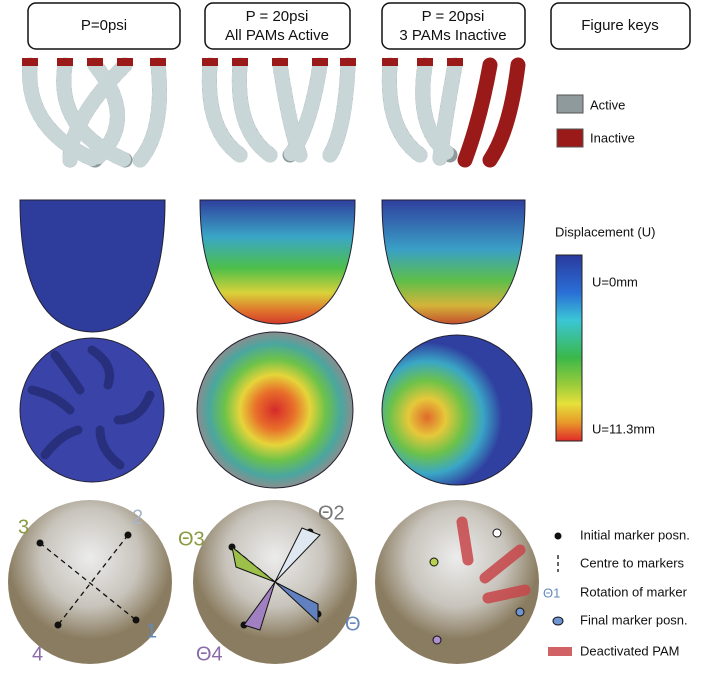 This screenshot has width=720, height=674. What do you see at coordinates (452, 35) in the screenshot?
I see `column-header: 3 PAMs Inactive` at bounding box center [452, 35].